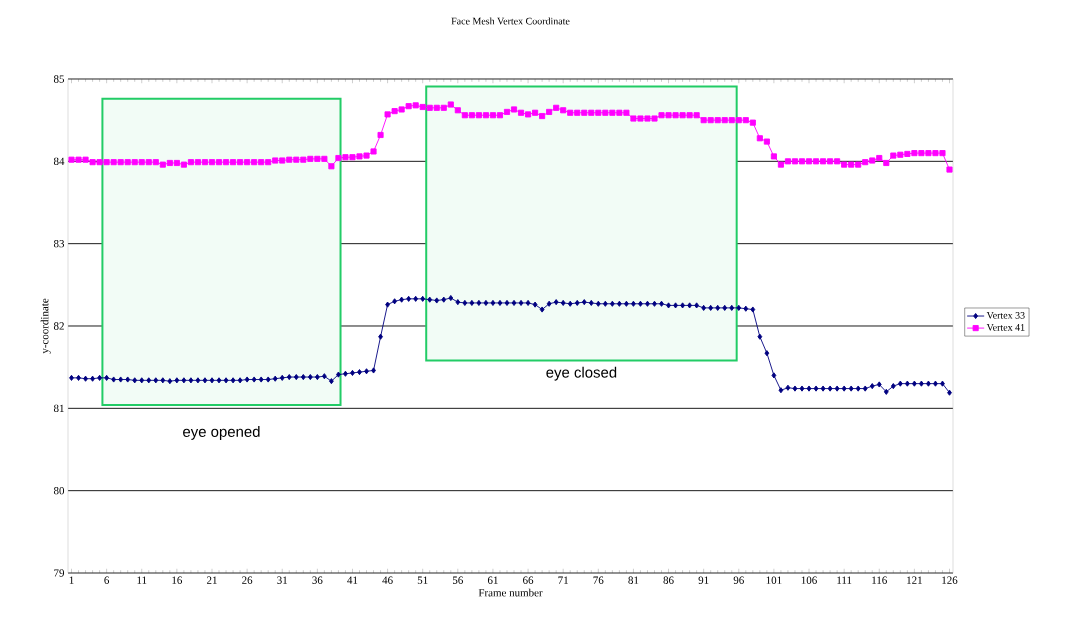 This screenshot has width=1077, height=644. What do you see at coordinates (598, 580) in the screenshot?
I see `x-tick-label: 76` at bounding box center [598, 580].